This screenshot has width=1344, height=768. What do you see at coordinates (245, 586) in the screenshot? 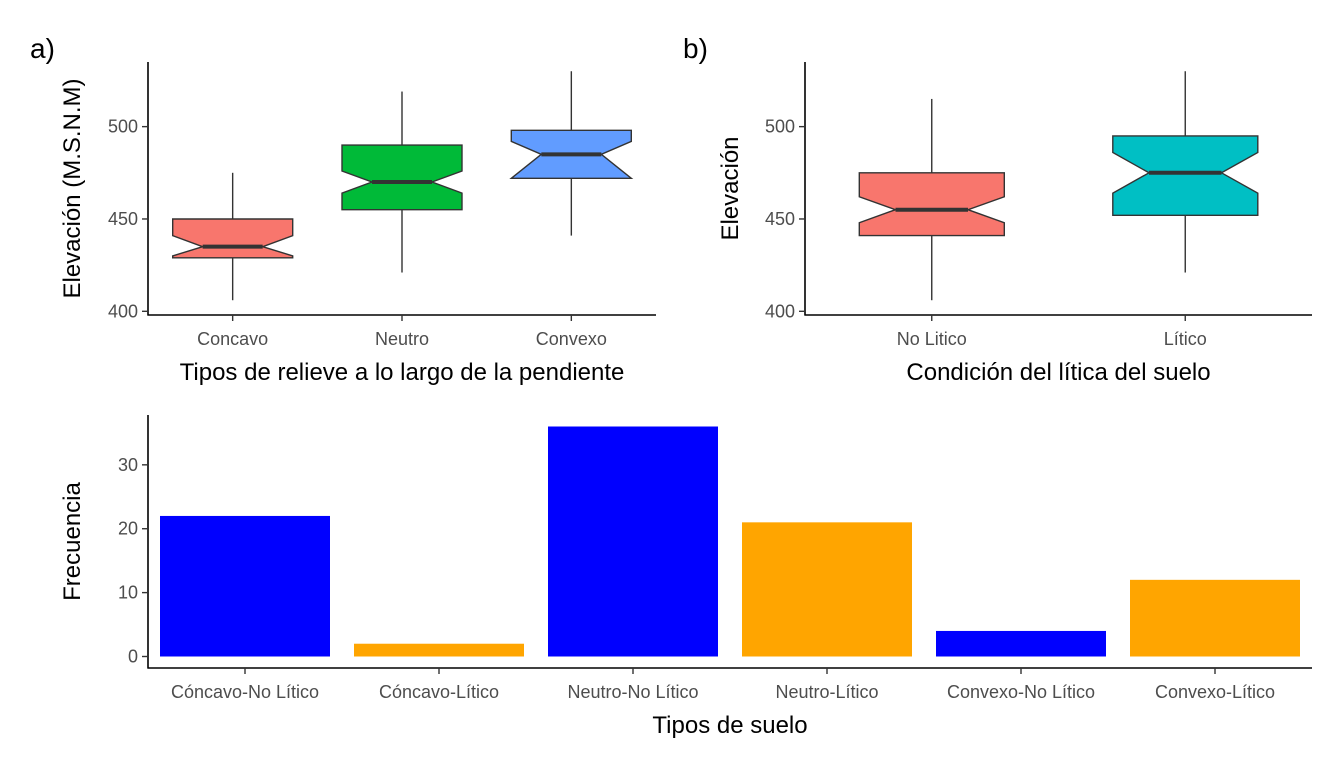
I see `bar-concavo-no-litico` at bounding box center [245, 586].